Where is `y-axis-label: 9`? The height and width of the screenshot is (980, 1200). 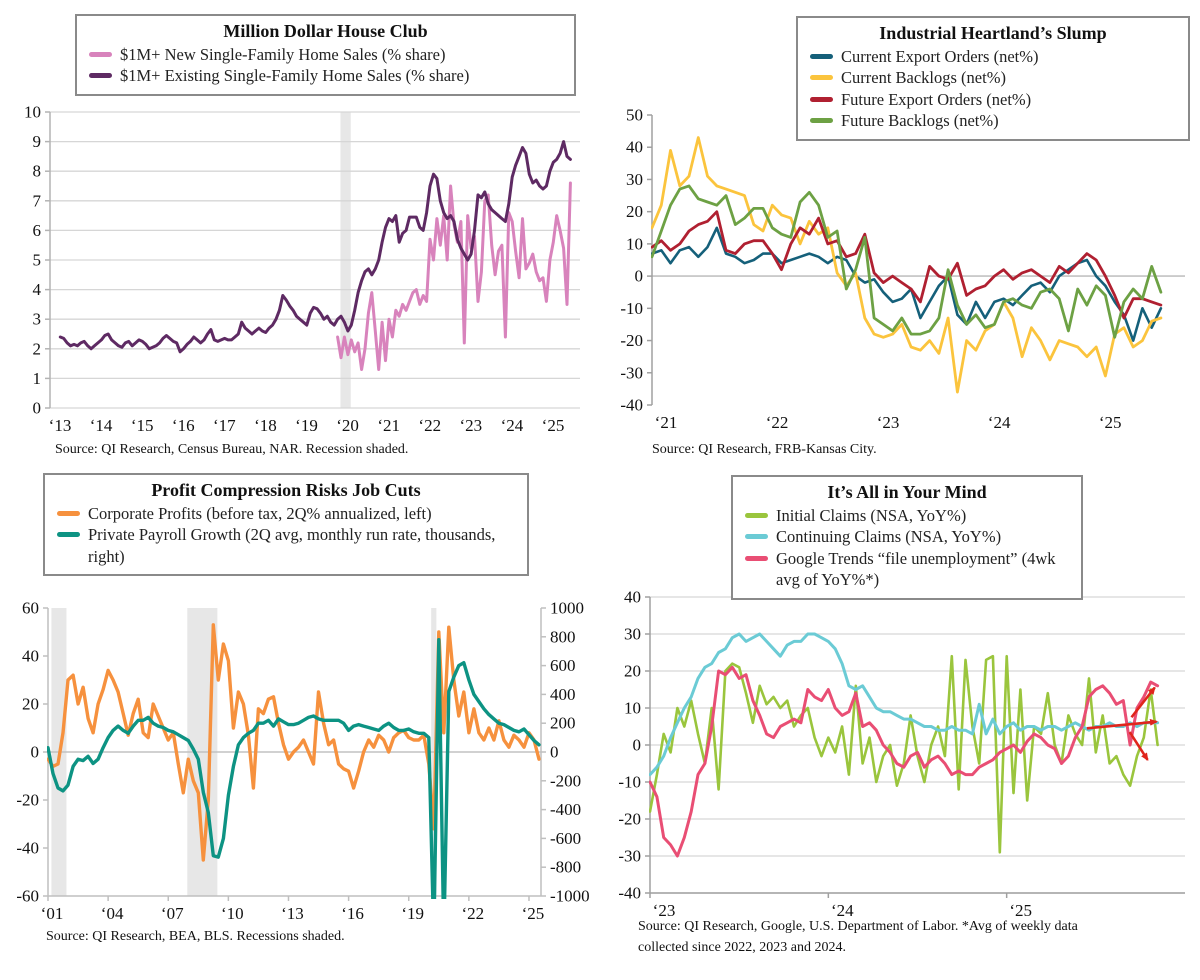
y-axis-label: 9 is located at coordinates (37, 141).